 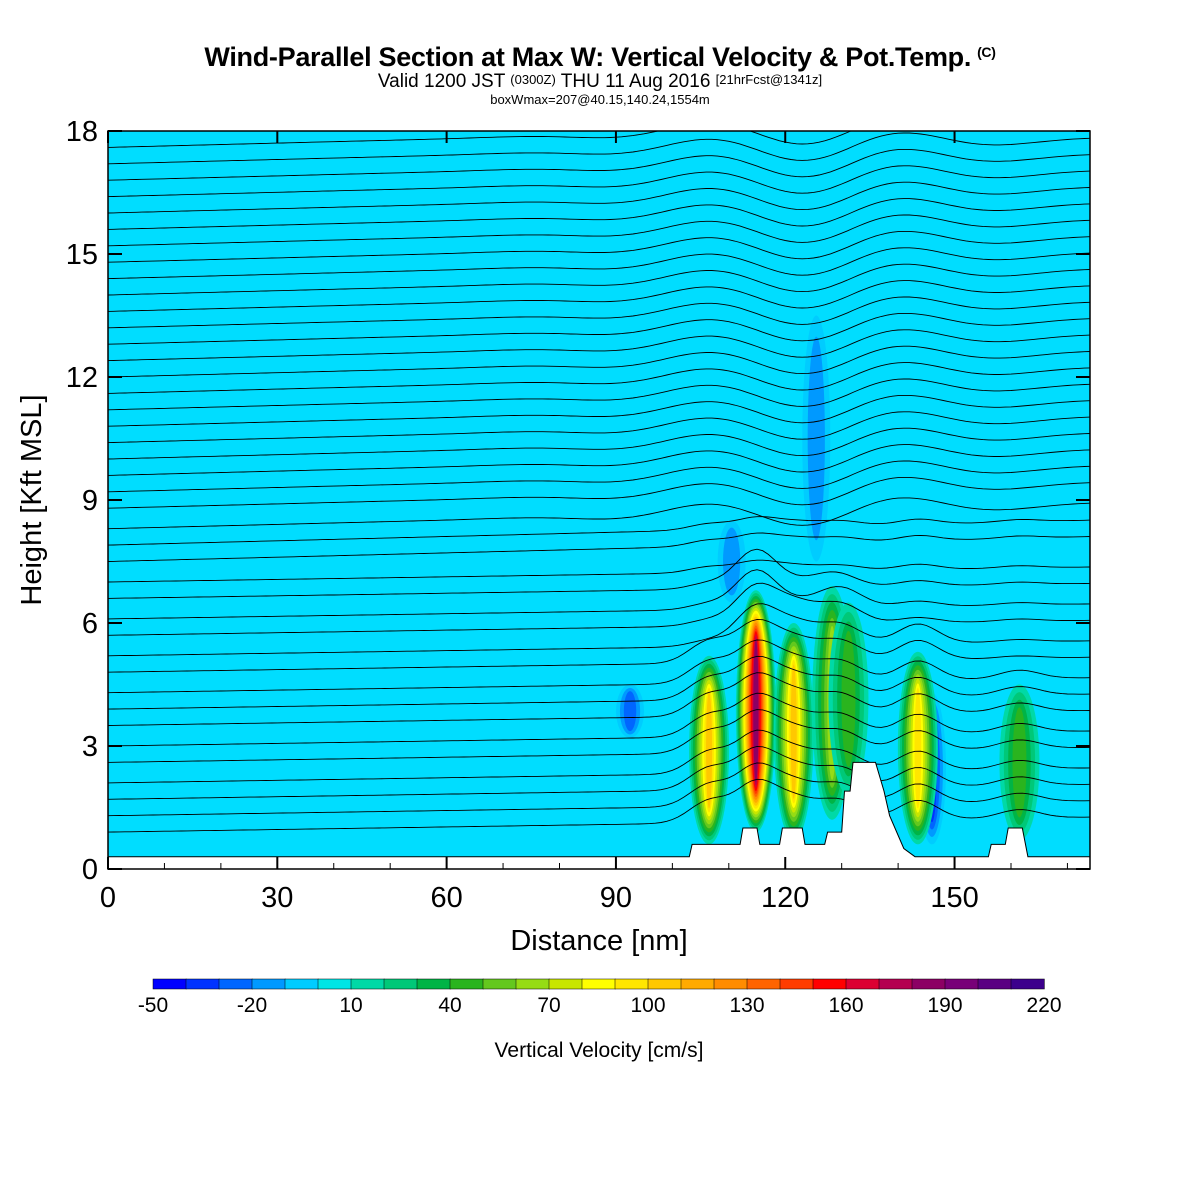 I want to click on y-tick-label: 9, so click(x=90, y=501).